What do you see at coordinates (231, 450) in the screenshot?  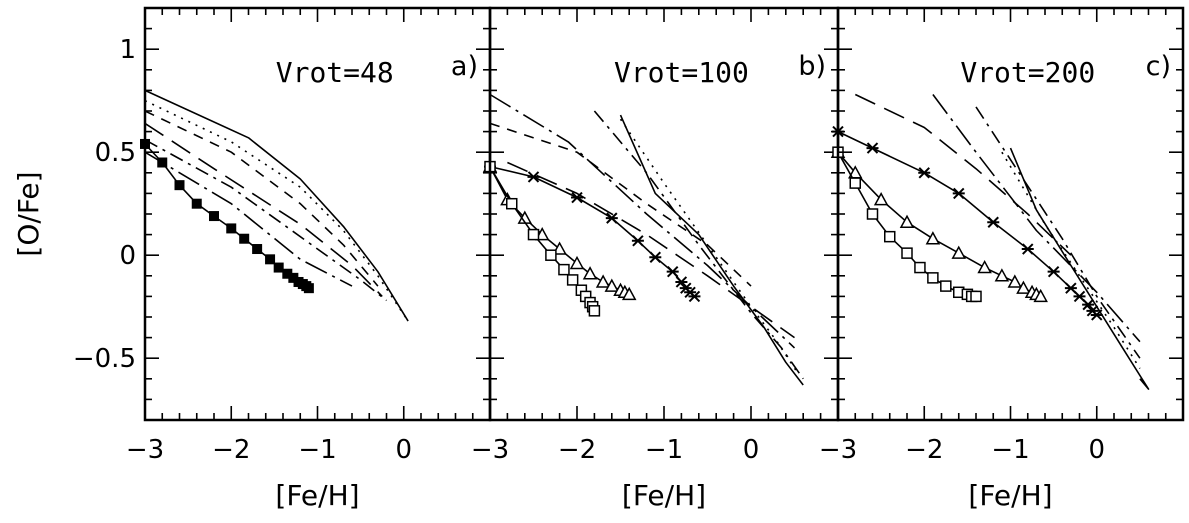 I see `x-tick-label-1-2: −2` at bounding box center [231, 450].